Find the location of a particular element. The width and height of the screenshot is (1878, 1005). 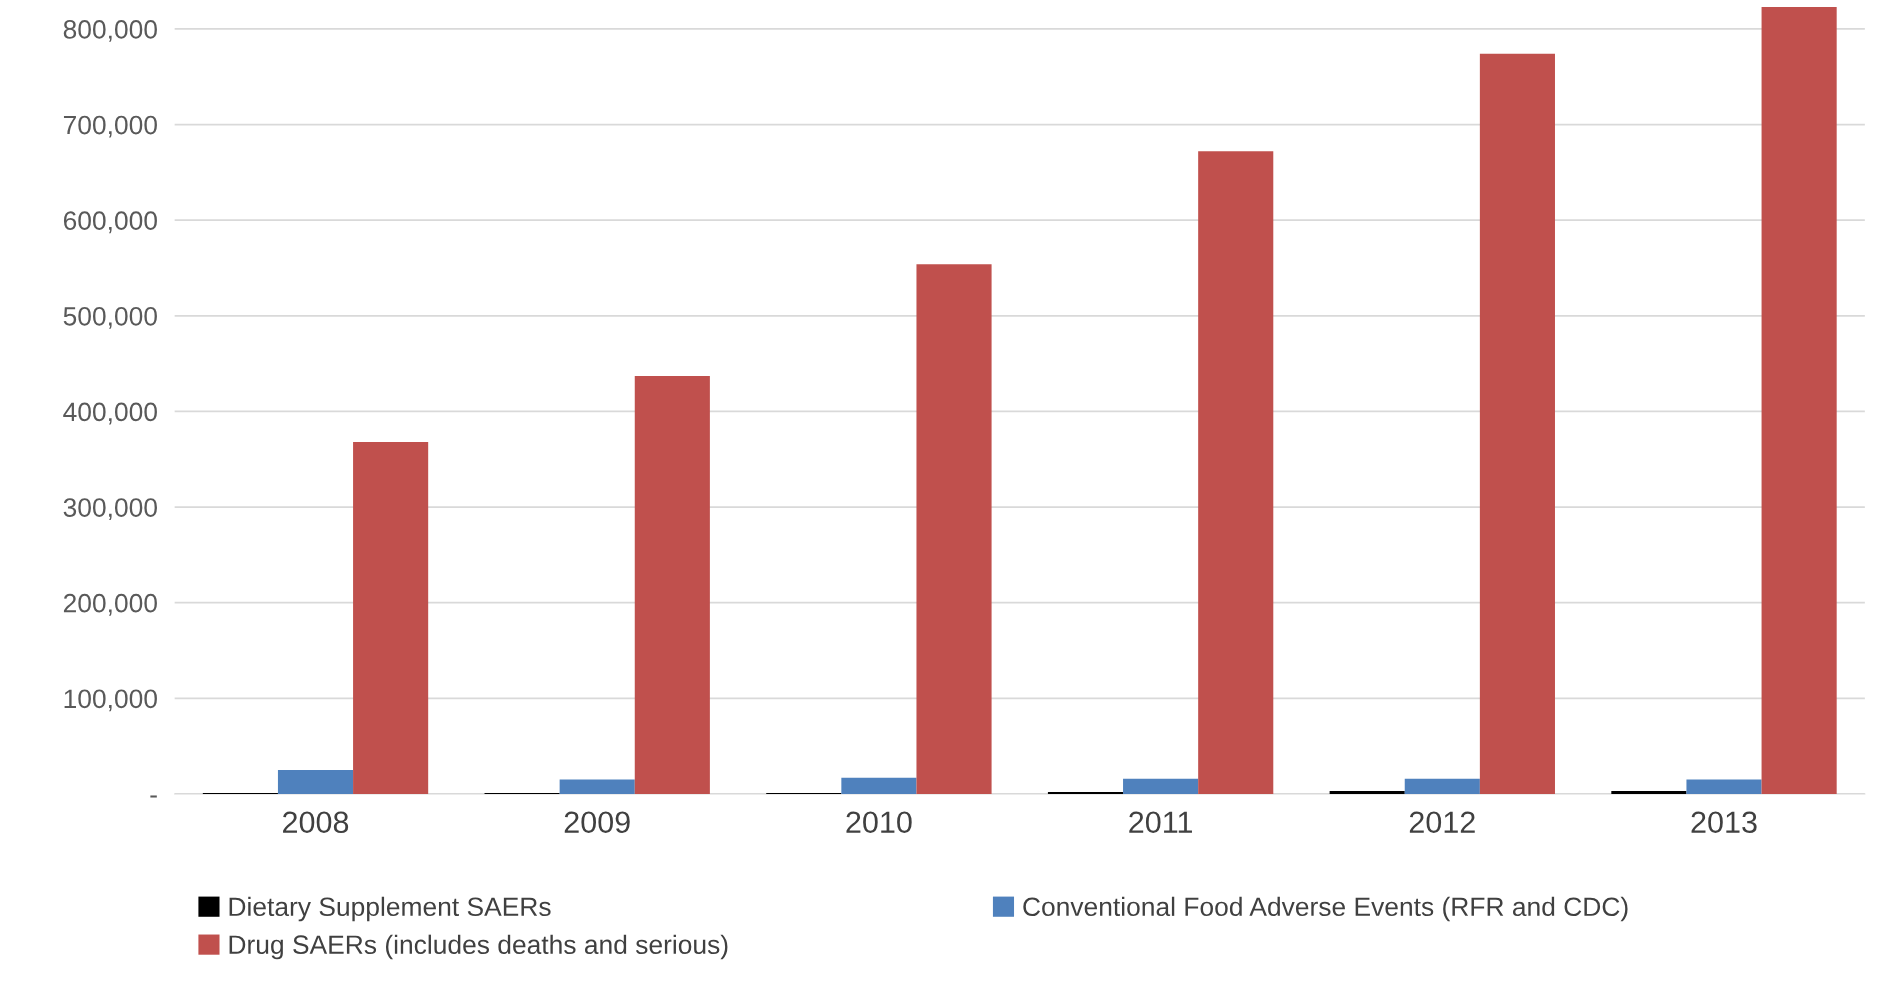

x-tick-label: 2011 is located at coordinates (1160, 822).